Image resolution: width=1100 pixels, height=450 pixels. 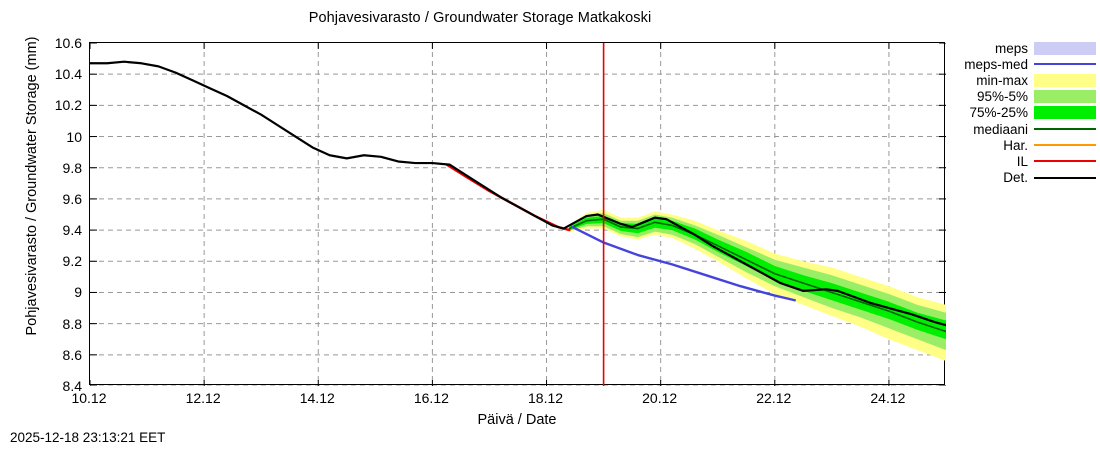 What do you see at coordinates (1029, 161) in the screenshot?
I see `legend-item-il: IL` at bounding box center [1029, 161].